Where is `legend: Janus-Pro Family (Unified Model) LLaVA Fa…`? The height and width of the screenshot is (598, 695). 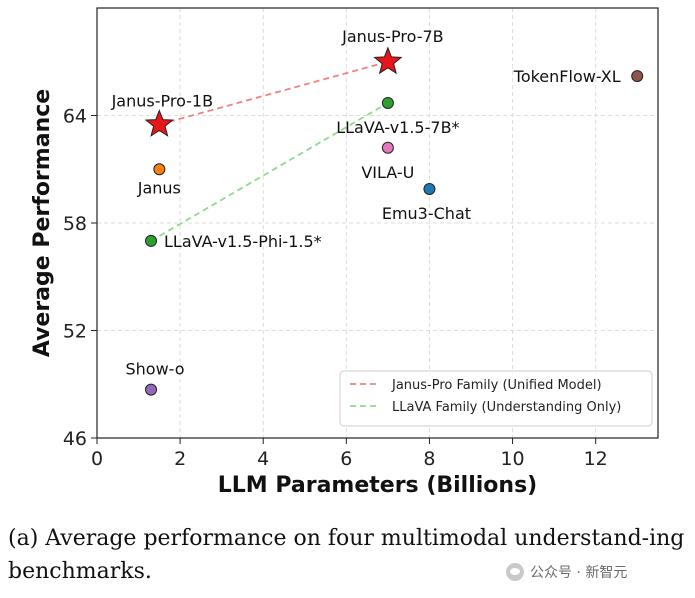 legend: Janus-Pro Family (Unified Model) LLaVA Fa… is located at coordinates (496, 398).